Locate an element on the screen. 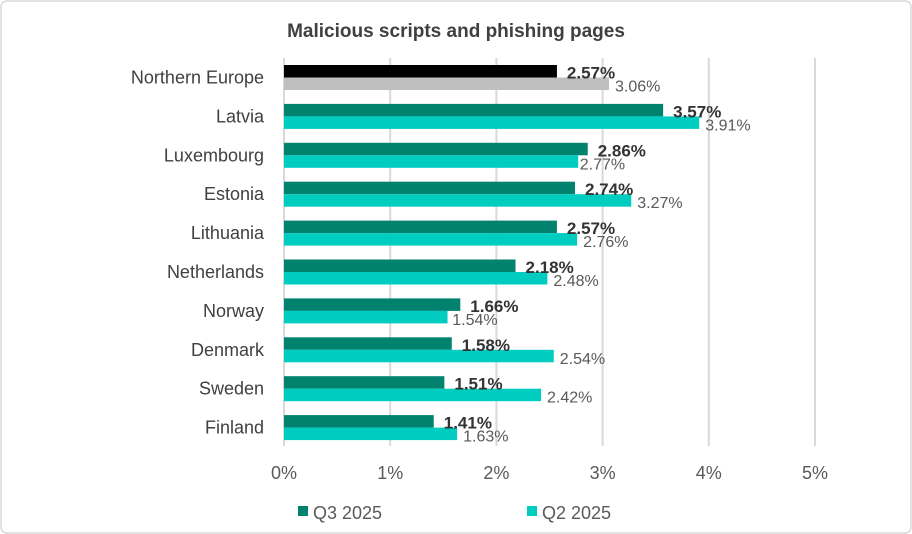 The height and width of the screenshot is (534, 912). category-label: Sweden is located at coordinates (231, 389).